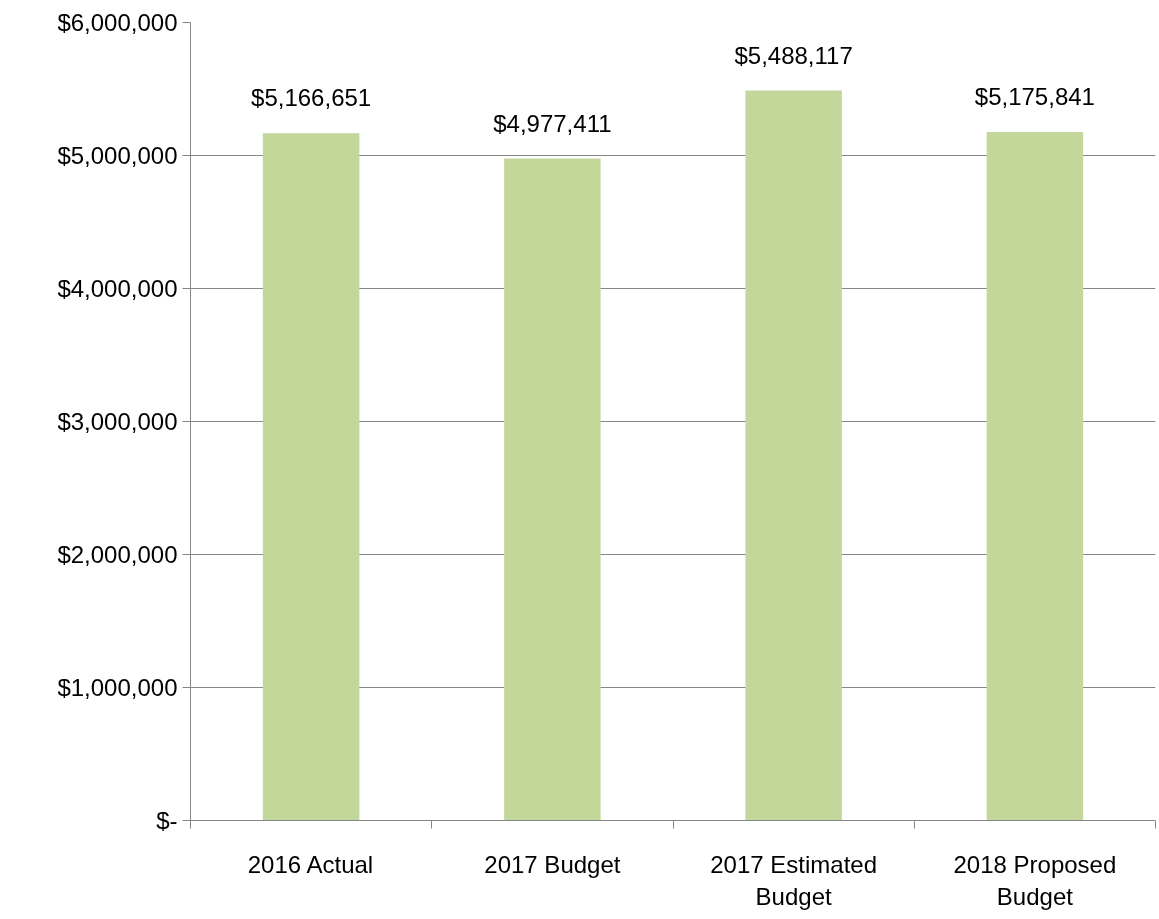 The height and width of the screenshot is (919, 1159). I want to click on y-tick-label: $4,000,000, so click(117, 288).